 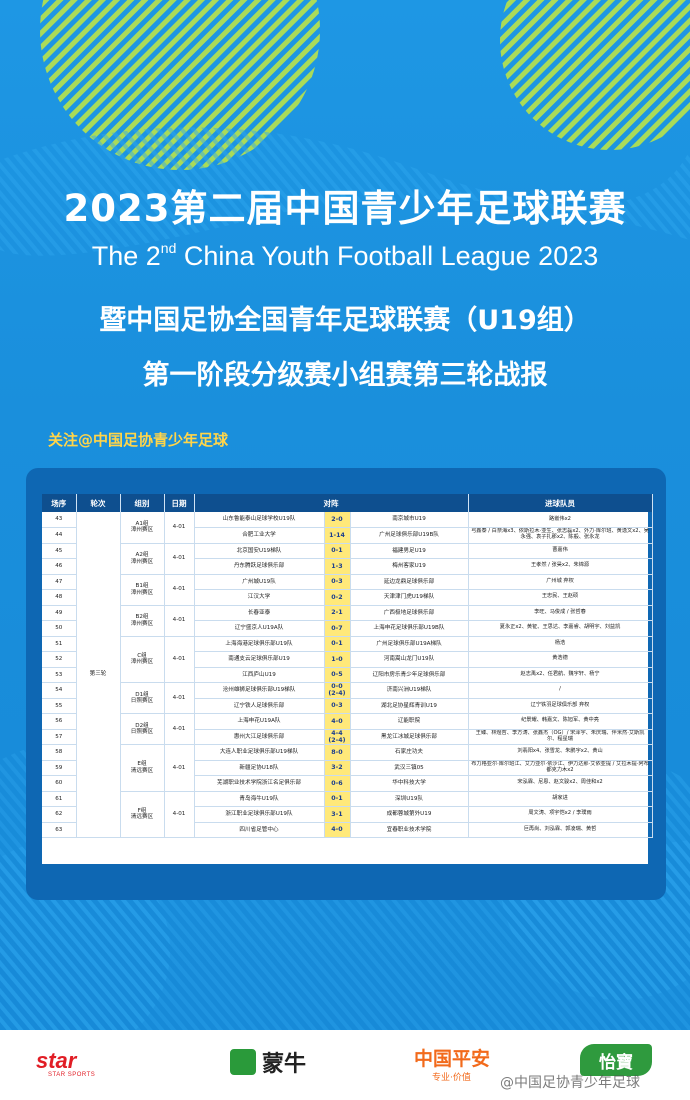 What do you see at coordinates (337, 814) in the screenshot?
I see `score: 3-1` at bounding box center [337, 814].